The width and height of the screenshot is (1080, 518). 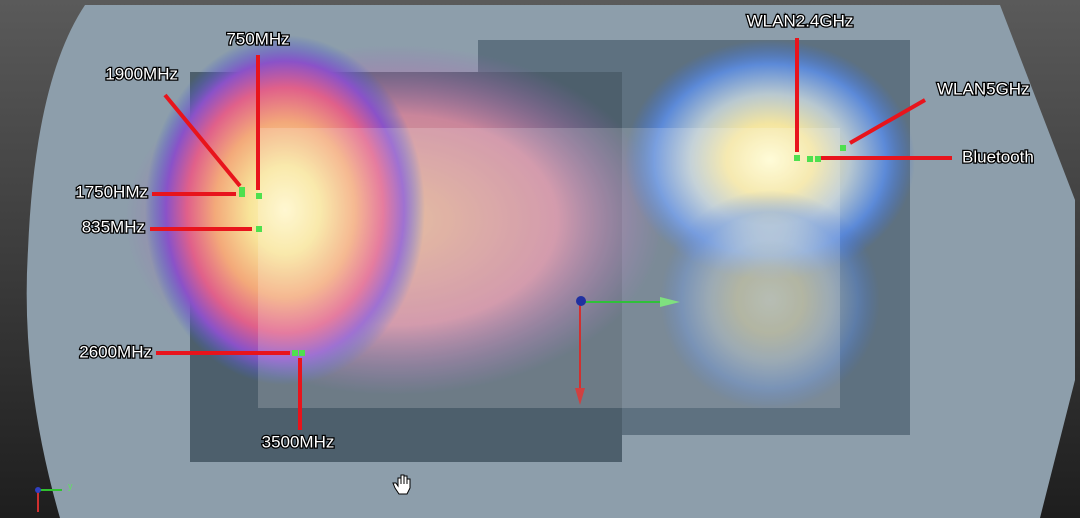 What do you see at coordinates (38, 490) in the screenshot?
I see `triad-origin` at bounding box center [38, 490].